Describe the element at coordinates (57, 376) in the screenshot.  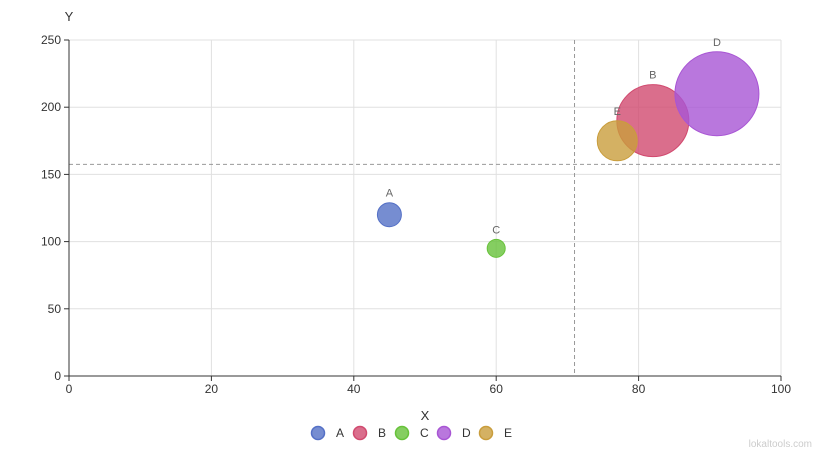
I see `y-tick-label: 0` at that location.